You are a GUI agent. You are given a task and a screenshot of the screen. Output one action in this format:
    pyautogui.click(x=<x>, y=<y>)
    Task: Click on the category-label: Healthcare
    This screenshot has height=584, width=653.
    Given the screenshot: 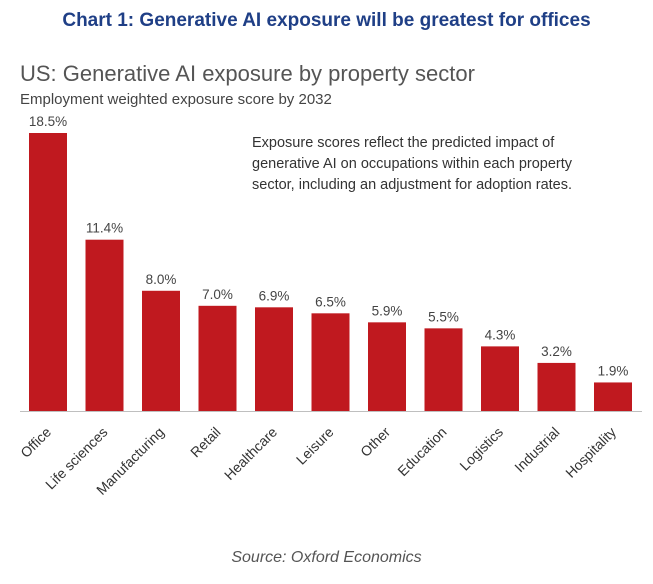 What is the action you would take?
    pyautogui.click(x=250, y=453)
    